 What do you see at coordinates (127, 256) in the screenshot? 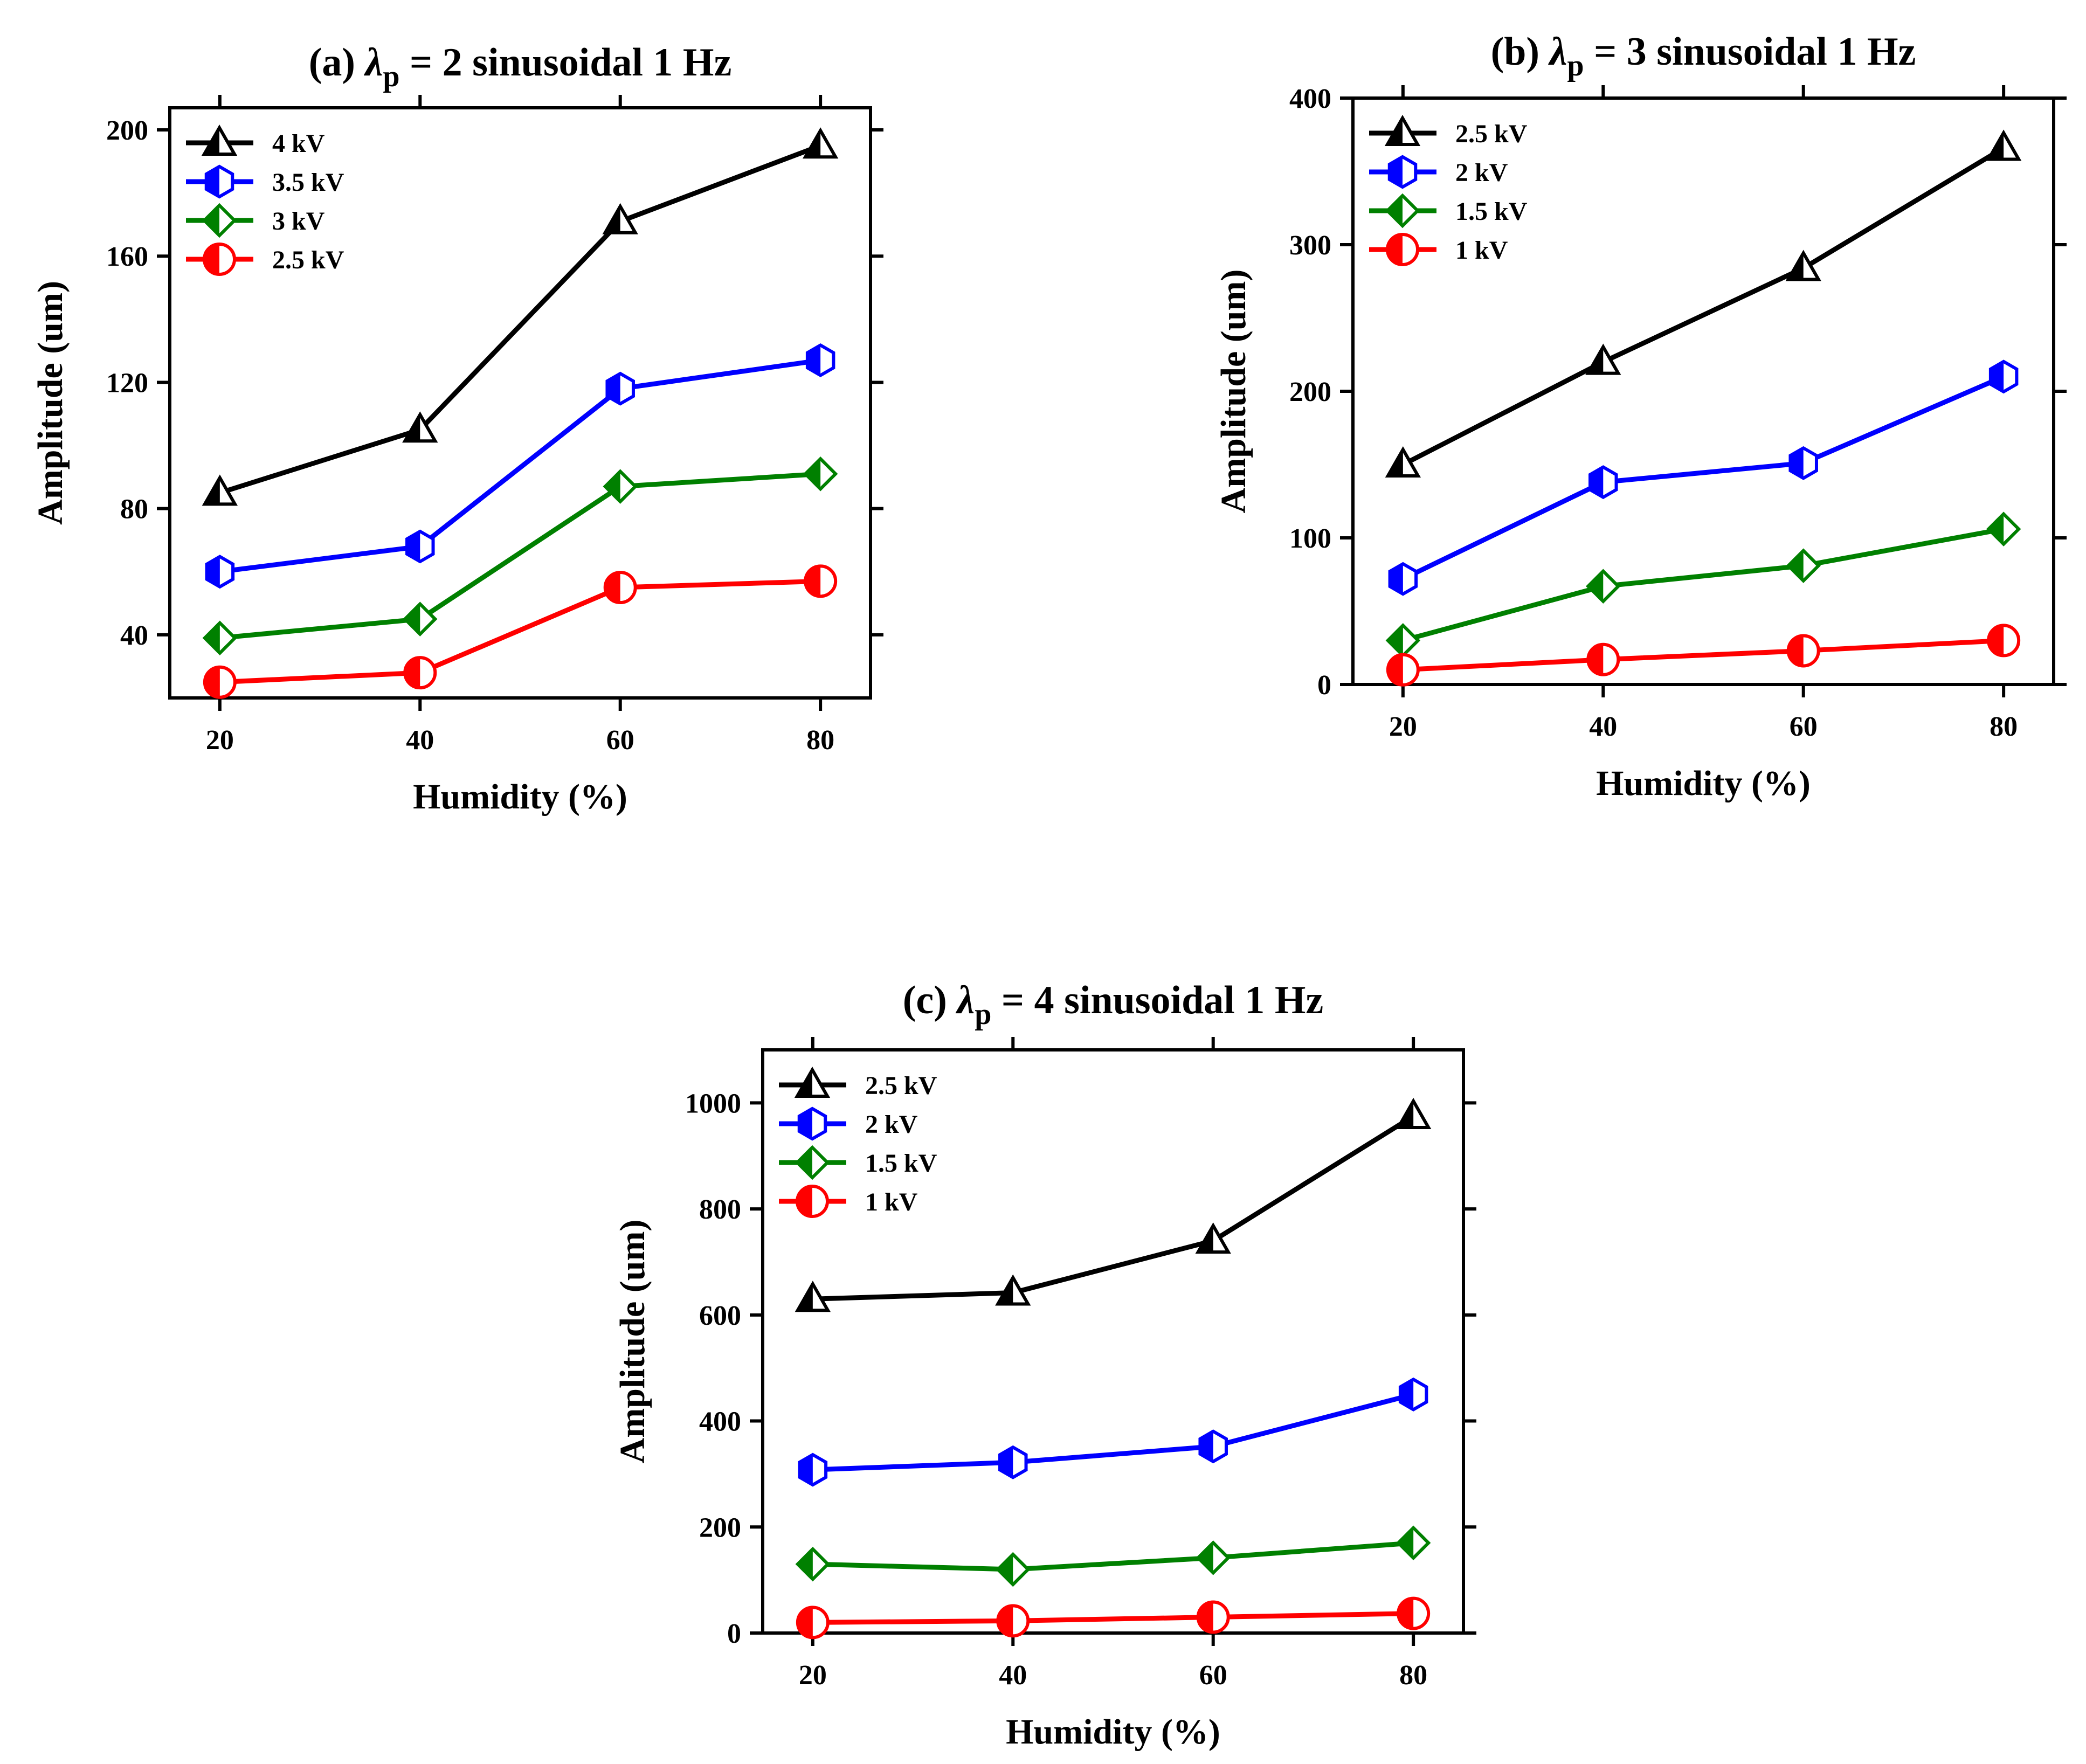
I see `y-tick-label: 160` at bounding box center [127, 256].